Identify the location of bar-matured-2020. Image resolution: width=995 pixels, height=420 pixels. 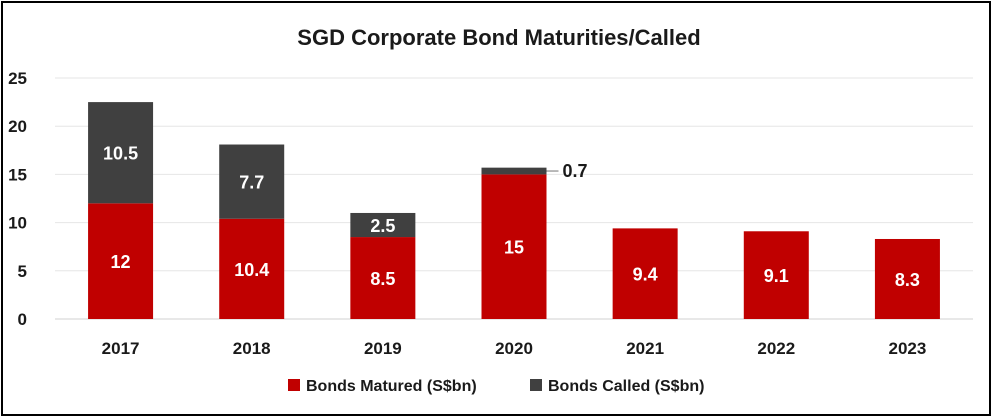
(514, 246).